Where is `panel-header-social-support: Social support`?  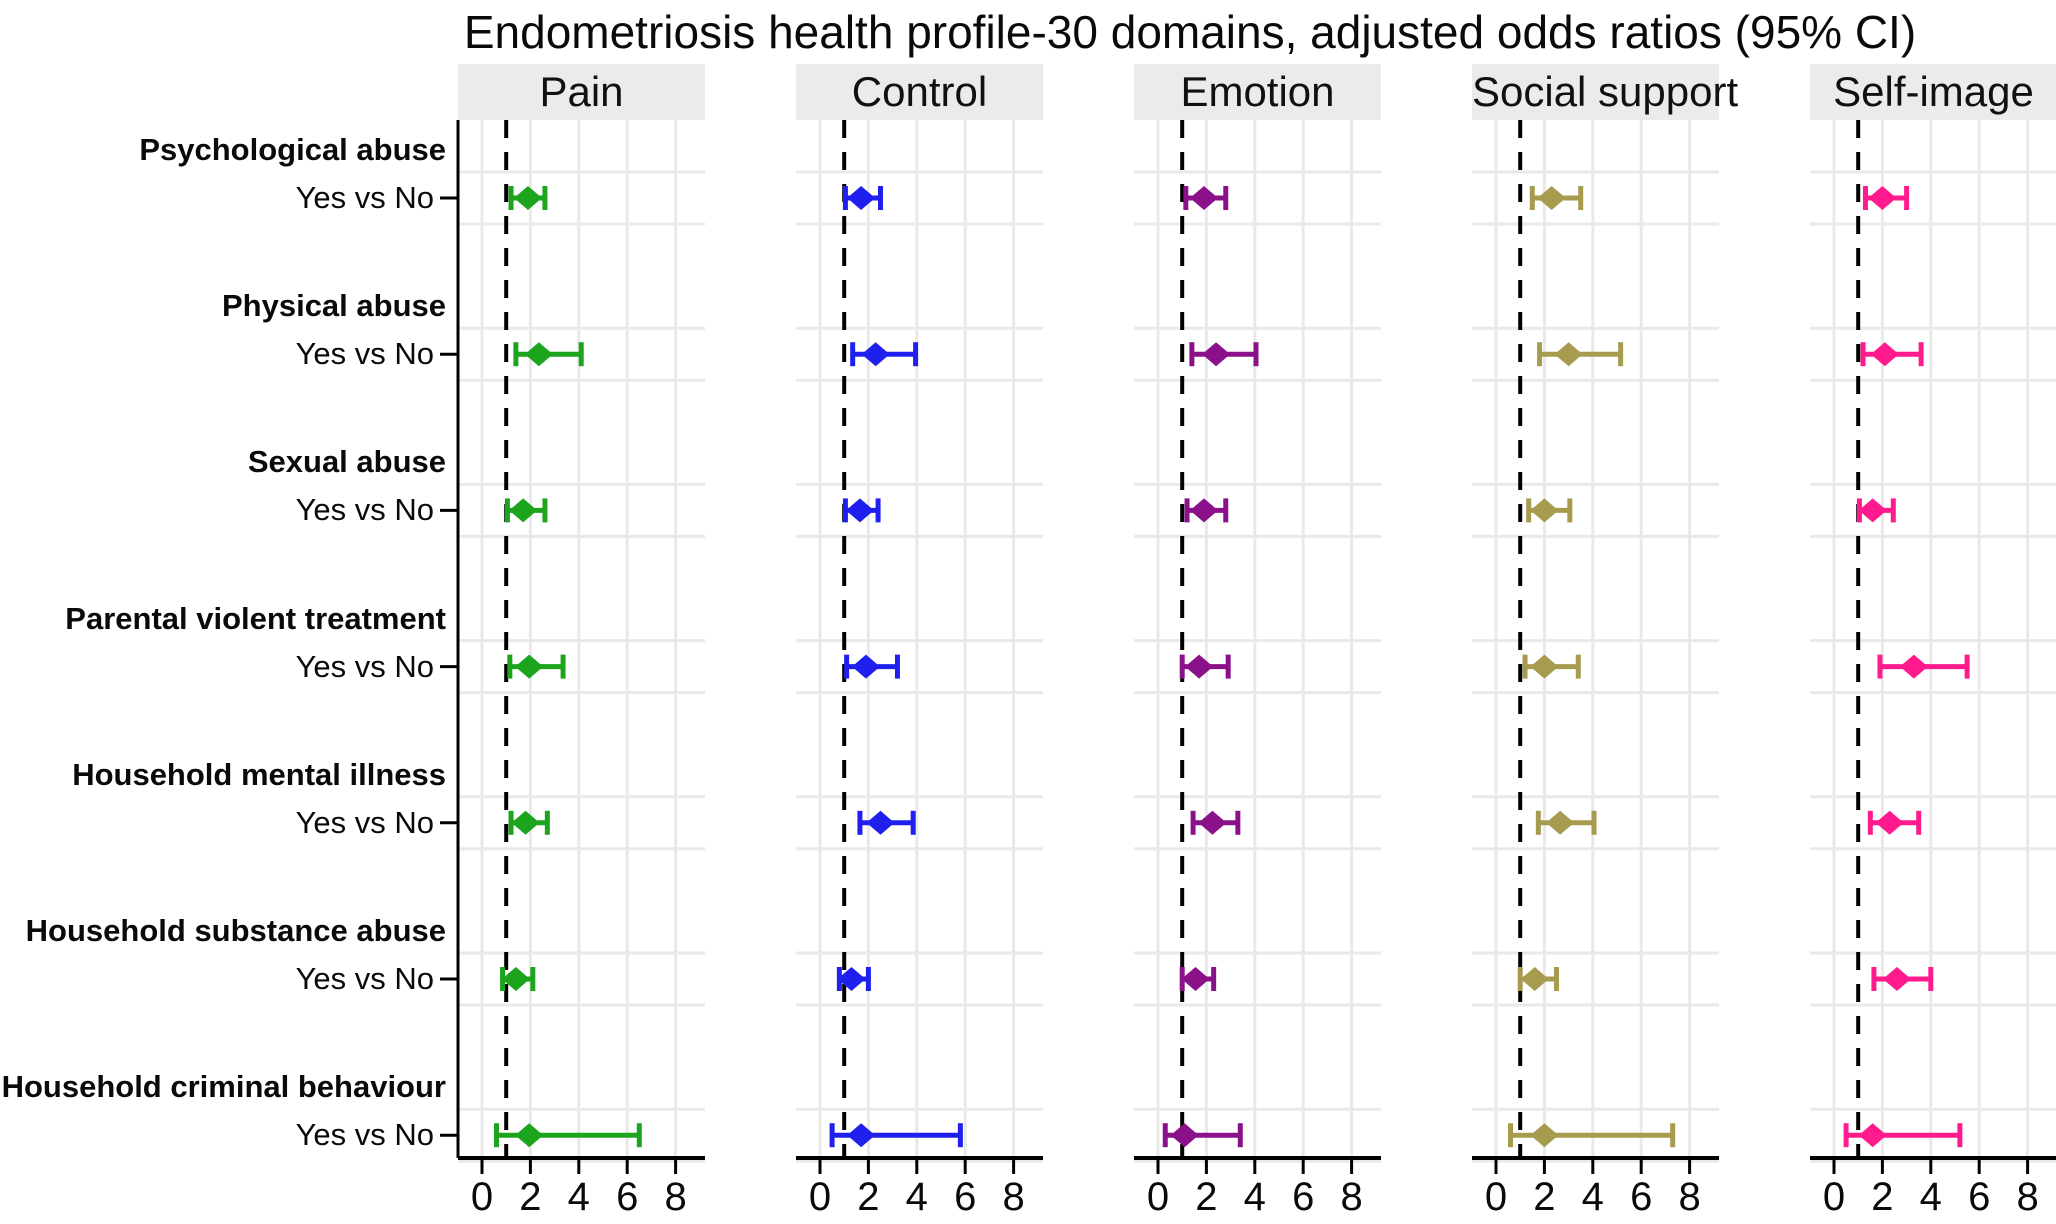
panel-header-social-support: Social support is located at coordinates (1605, 92).